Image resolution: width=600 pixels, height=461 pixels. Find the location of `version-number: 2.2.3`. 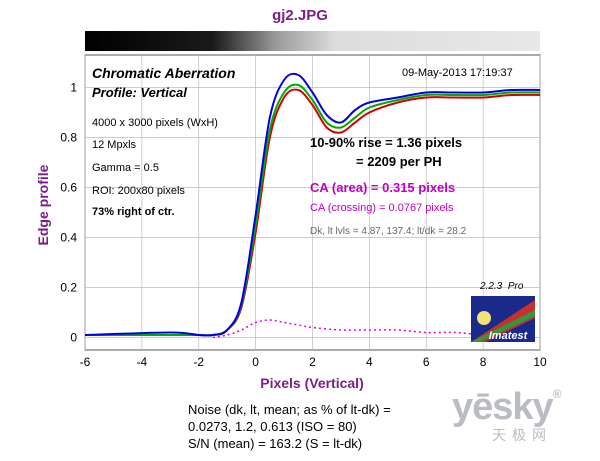

version-number: 2.2.3 is located at coordinates (491, 286).